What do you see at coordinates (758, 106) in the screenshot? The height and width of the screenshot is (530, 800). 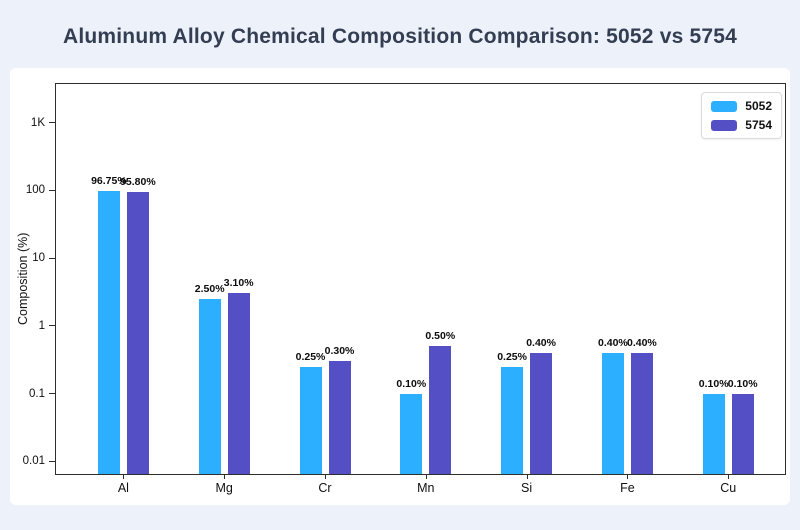 I see `legend-label: 5052` at bounding box center [758, 106].